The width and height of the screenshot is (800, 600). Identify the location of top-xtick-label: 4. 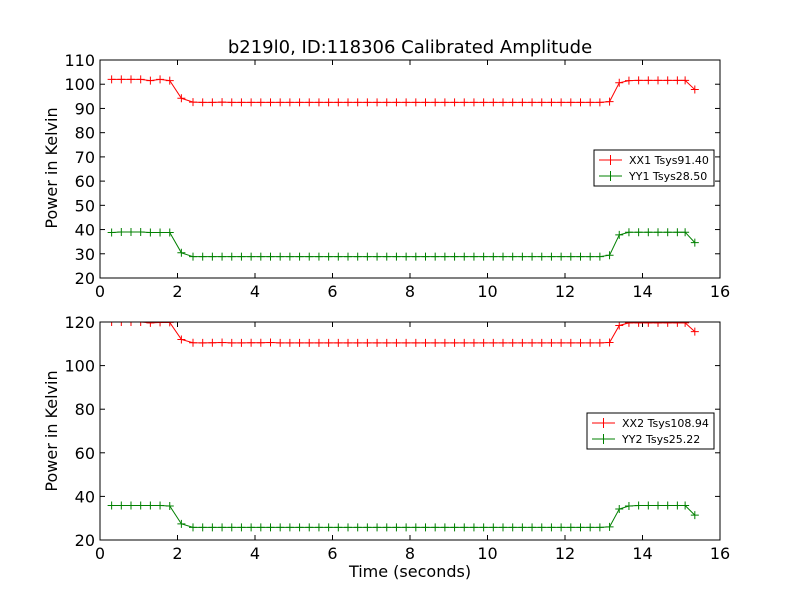
(255, 291).